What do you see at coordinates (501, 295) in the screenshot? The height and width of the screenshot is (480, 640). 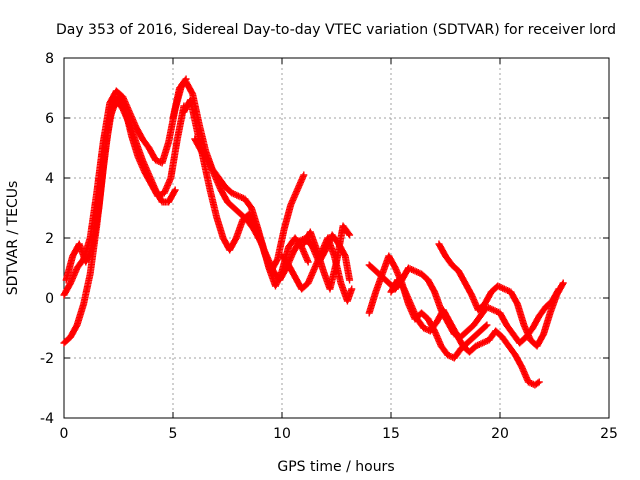 I see `series-track-l` at bounding box center [501, 295].